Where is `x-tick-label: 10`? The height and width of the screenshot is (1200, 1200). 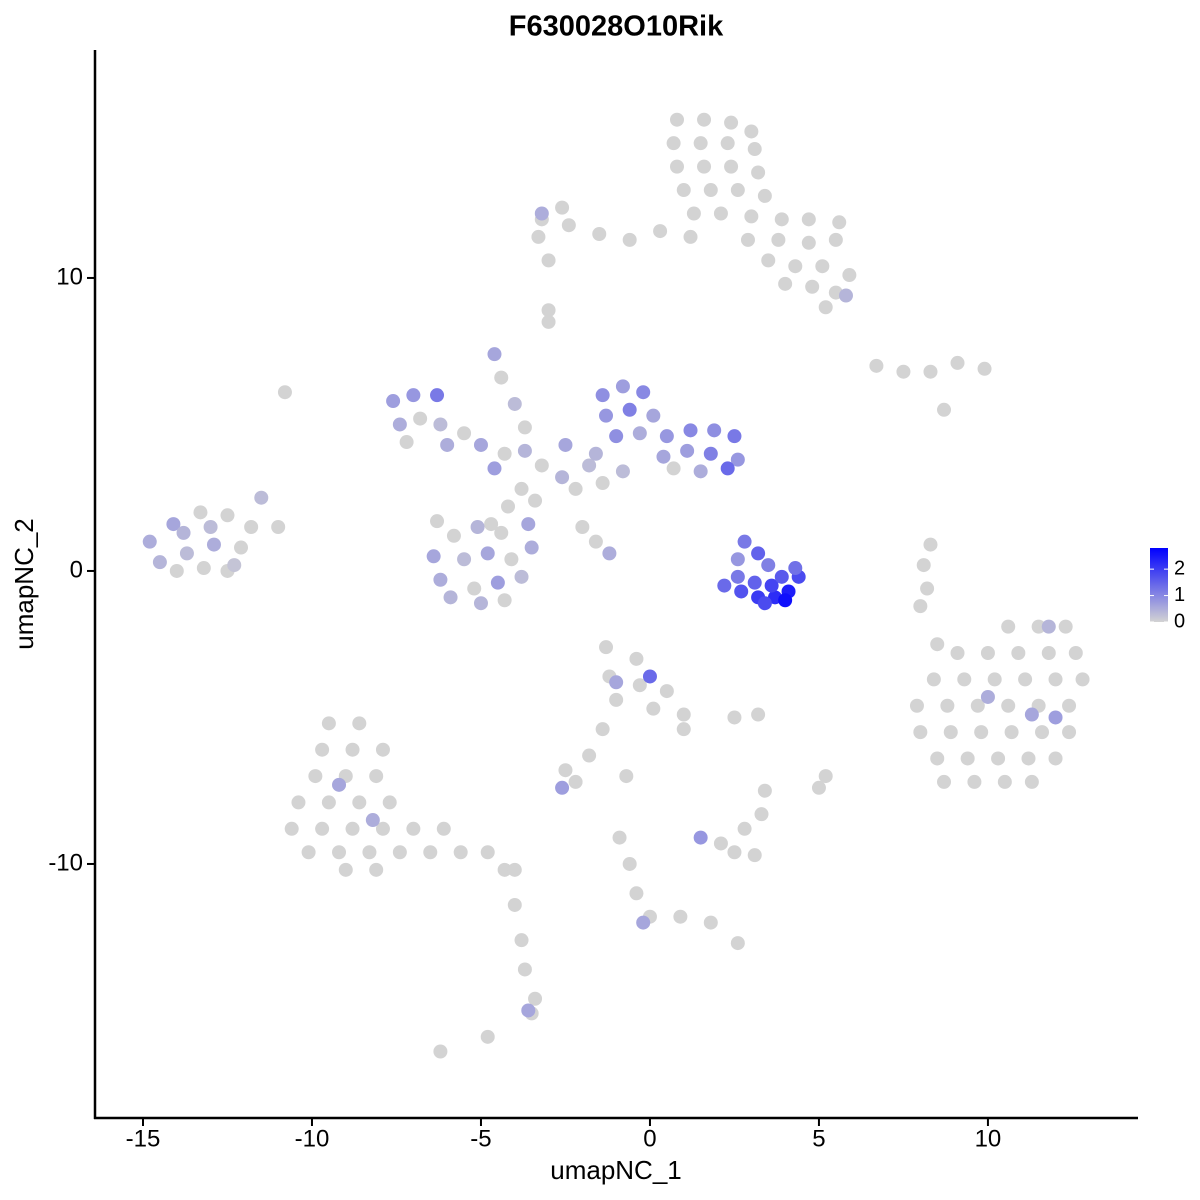
x-tick-label: 10 is located at coordinates (988, 1138).